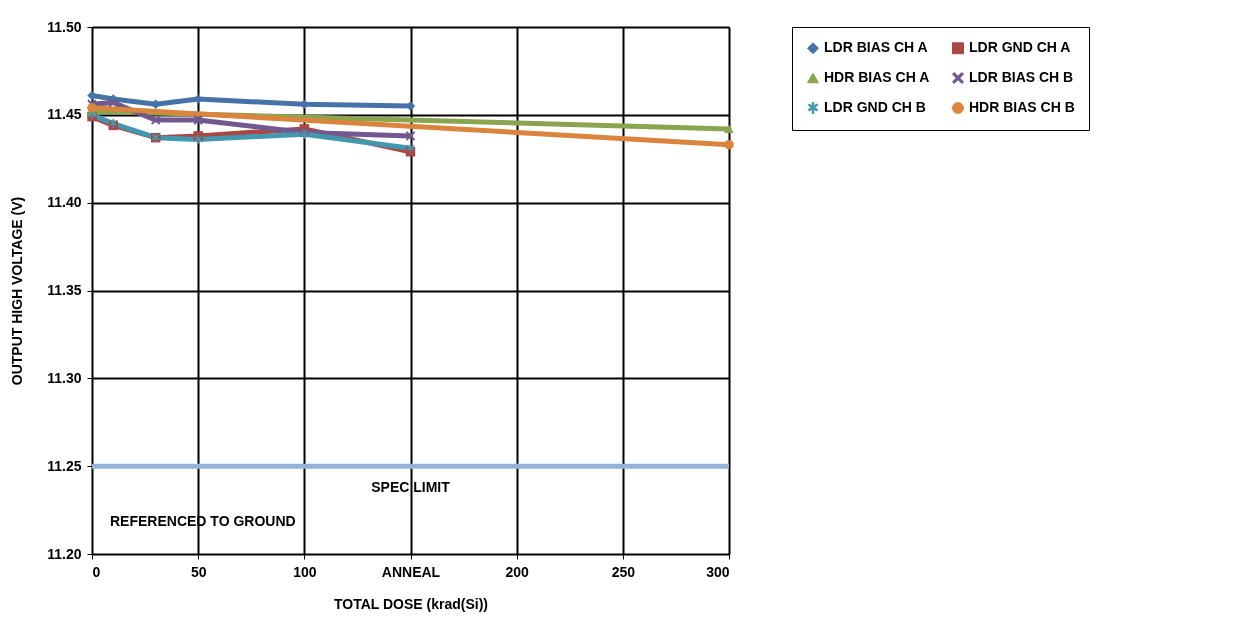 This screenshot has height=619, width=1236. What do you see at coordinates (718, 571) in the screenshot?
I see `x-tick-label: 300` at bounding box center [718, 571].